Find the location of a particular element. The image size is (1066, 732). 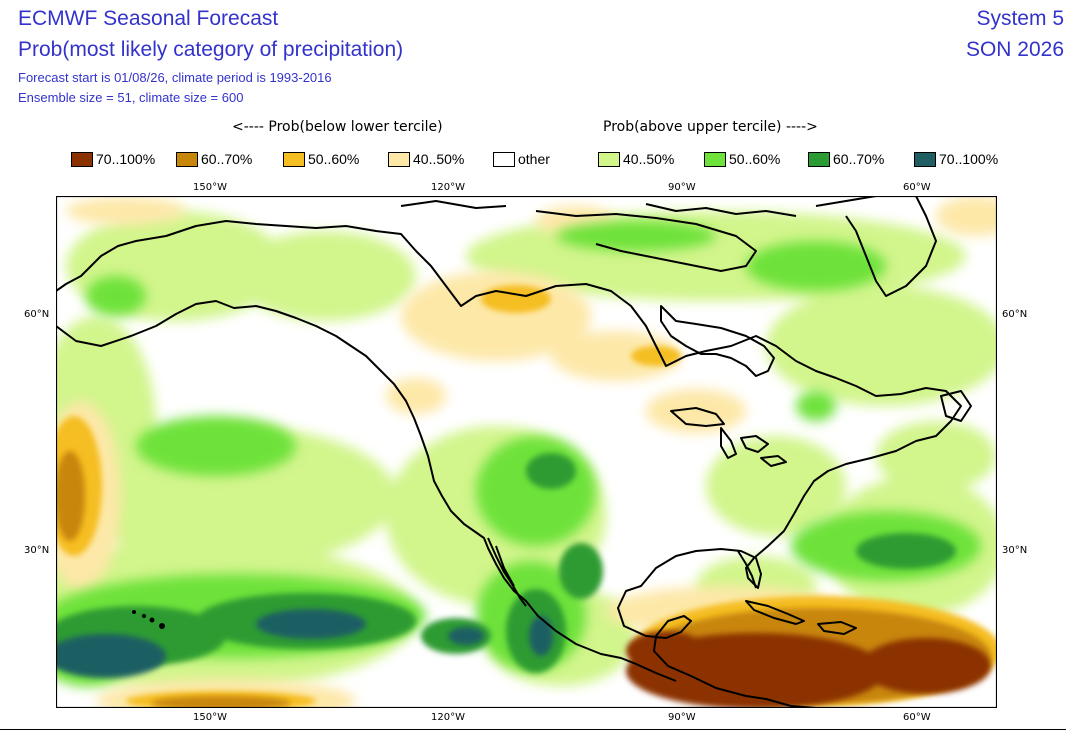

system-label: System 5 is located at coordinates (1020, 18).